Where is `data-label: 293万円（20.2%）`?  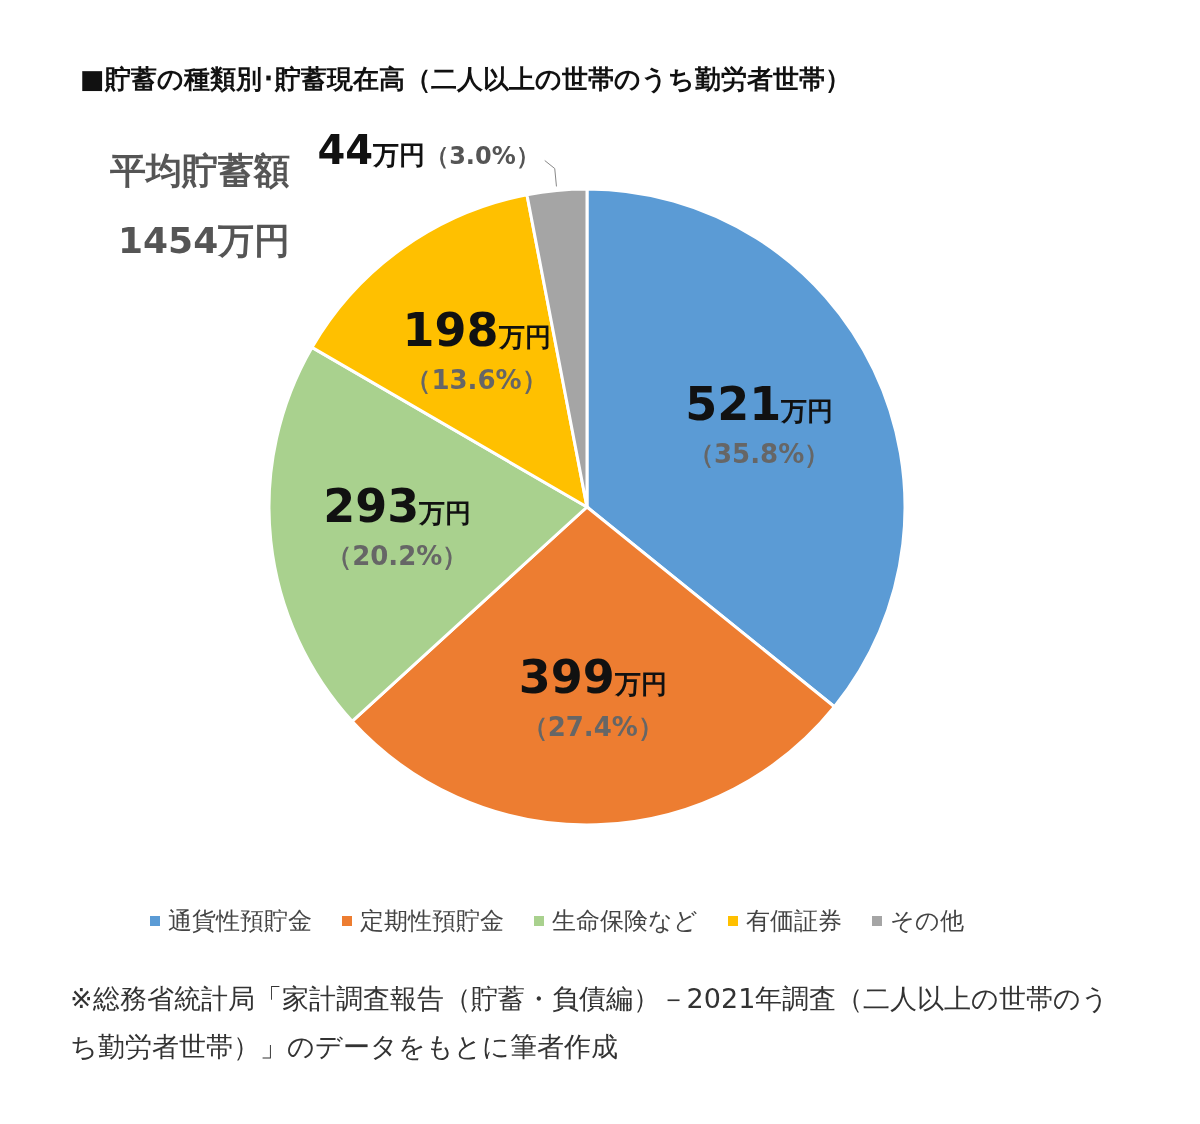
data-label: 293万円（20.2%） is located at coordinates (397, 525).